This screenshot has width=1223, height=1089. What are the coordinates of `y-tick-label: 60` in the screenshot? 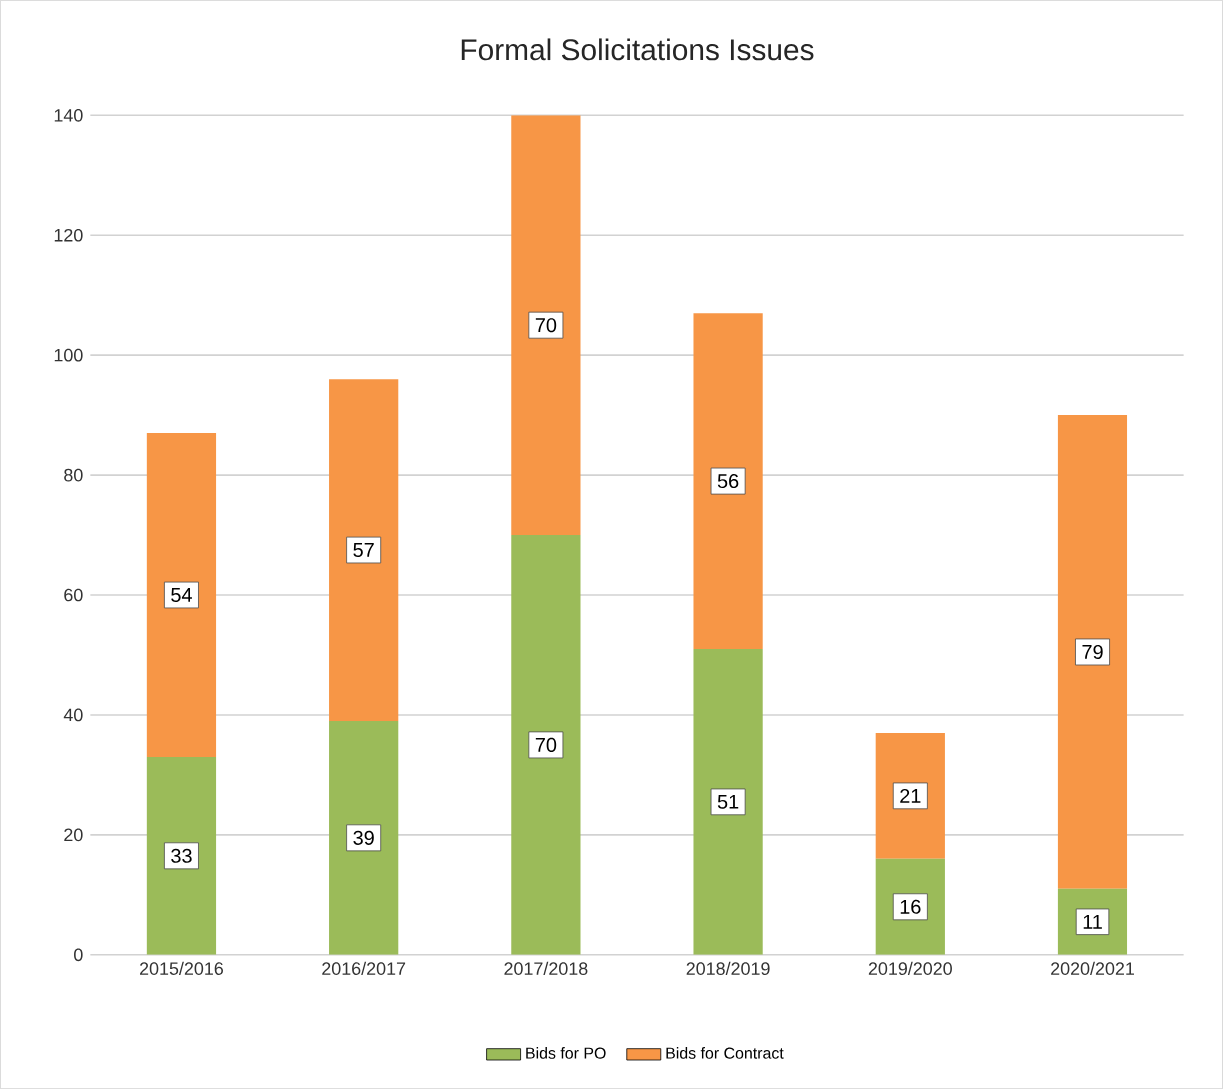 It's located at (73, 595).